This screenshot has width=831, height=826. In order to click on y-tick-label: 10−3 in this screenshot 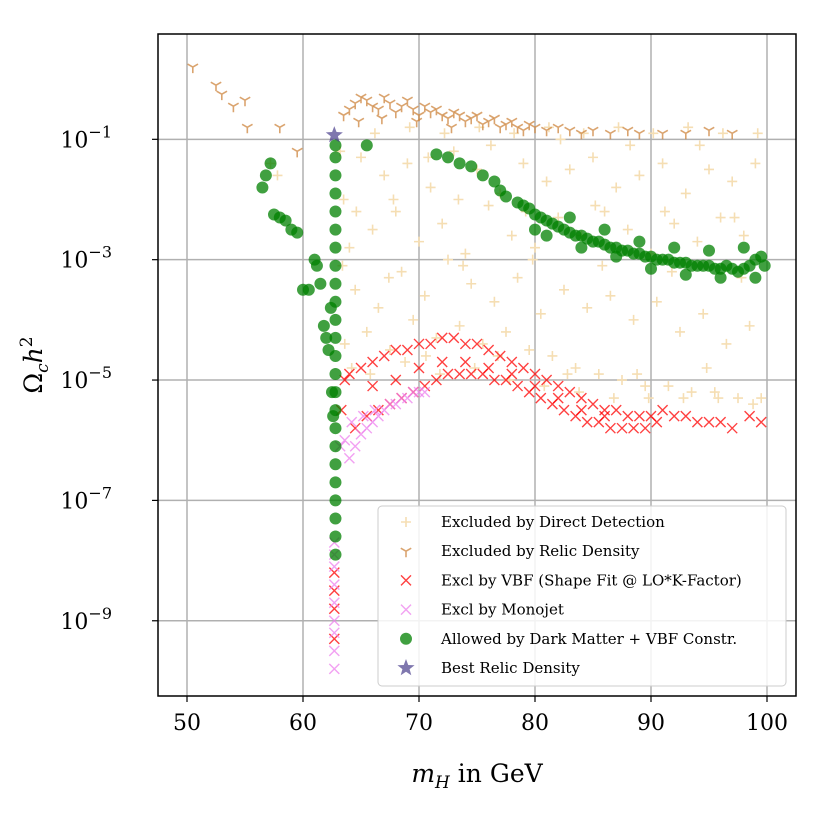, I will do `click(86, 258)`.